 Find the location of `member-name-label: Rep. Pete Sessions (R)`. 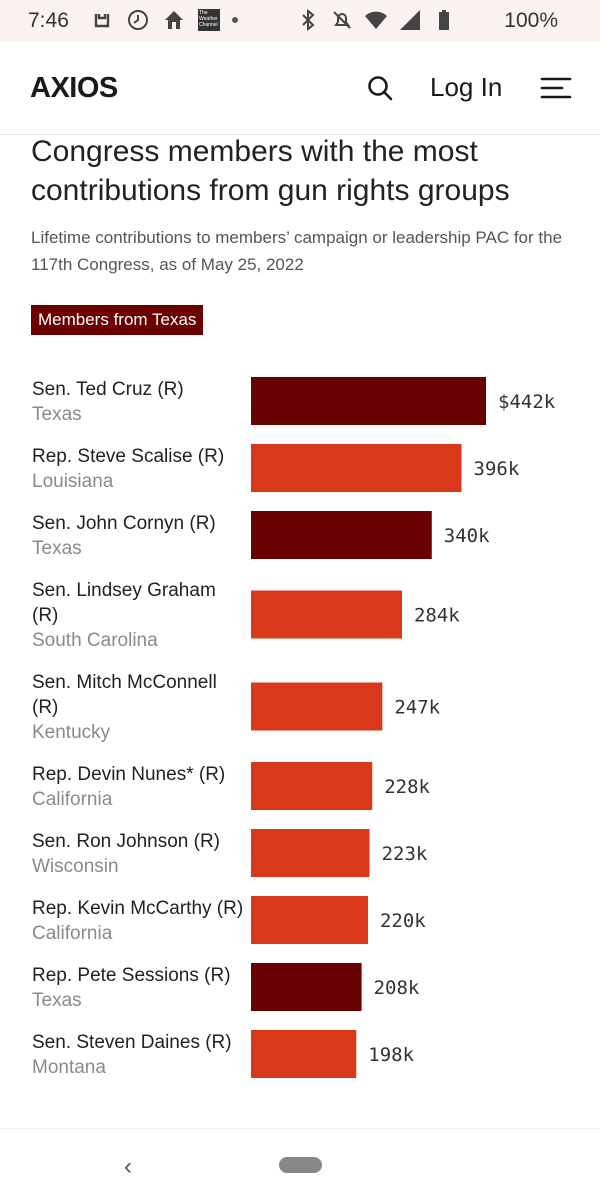

member-name-label: Rep. Pete Sessions (R) is located at coordinates (131, 975).